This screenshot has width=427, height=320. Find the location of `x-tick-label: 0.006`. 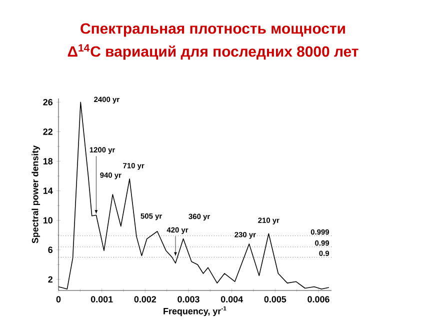

x-tick-label: 0.006 is located at coordinates (319, 299).